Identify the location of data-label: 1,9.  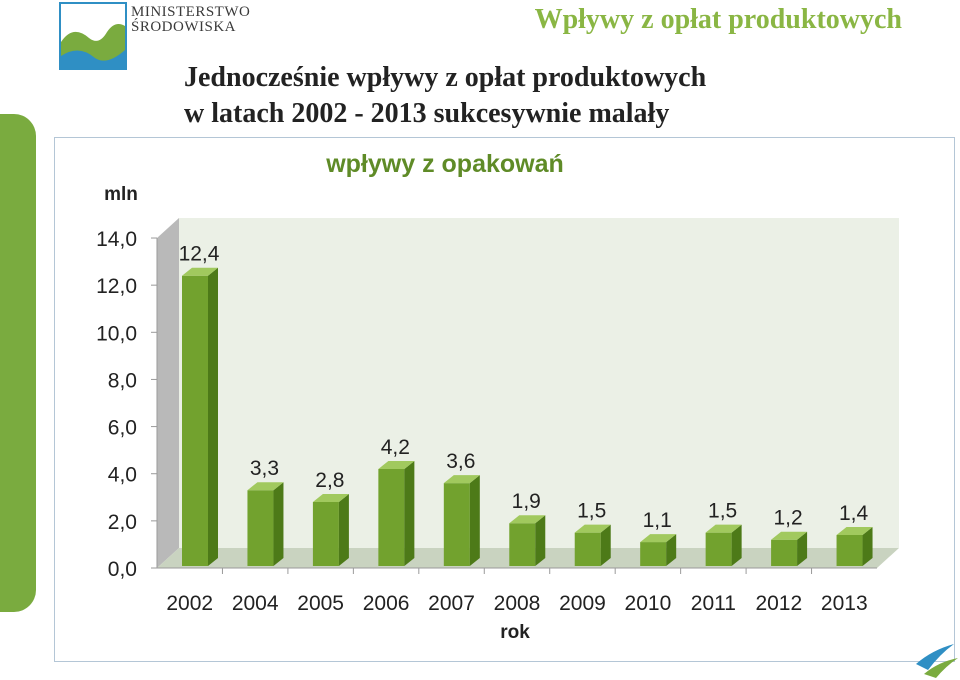
(526, 501).